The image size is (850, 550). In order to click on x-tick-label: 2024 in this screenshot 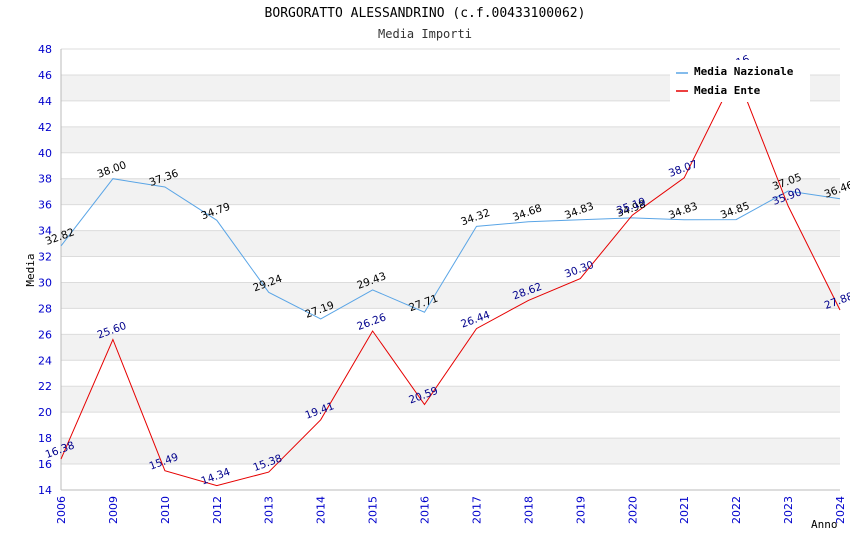, I will do `click(840, 510)`.